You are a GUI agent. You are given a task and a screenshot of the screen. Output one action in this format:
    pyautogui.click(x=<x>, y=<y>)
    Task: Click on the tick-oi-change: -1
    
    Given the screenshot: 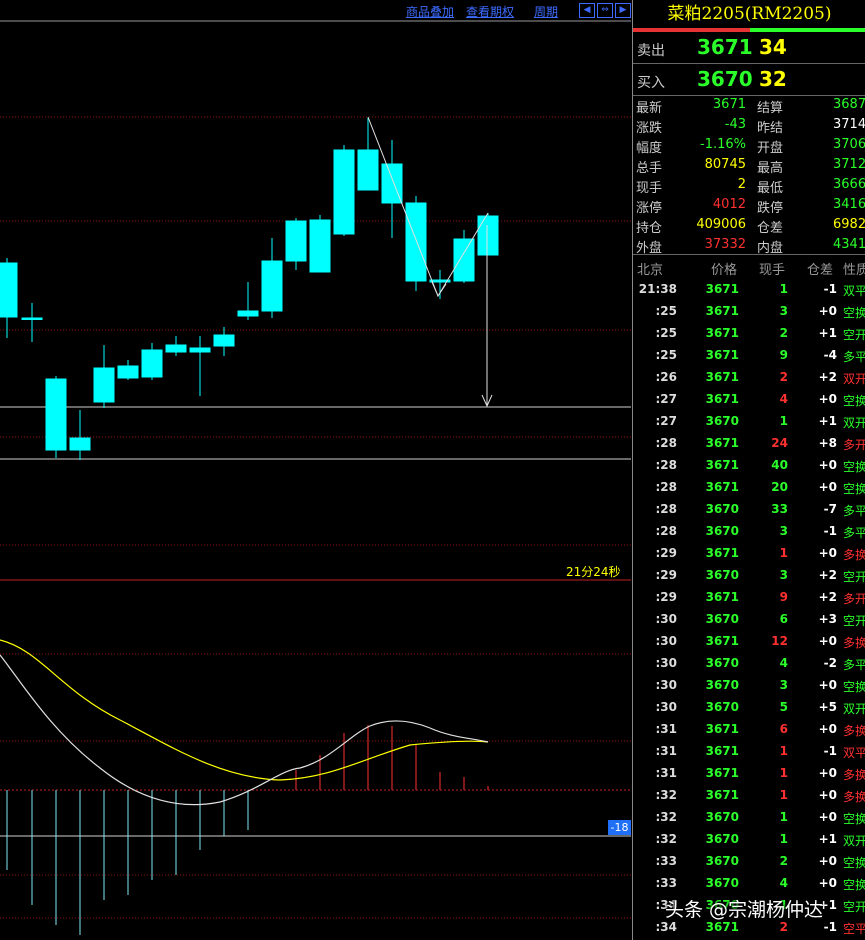 What is the action you would take?
    pyautogui.click(x=830, y=531)
    